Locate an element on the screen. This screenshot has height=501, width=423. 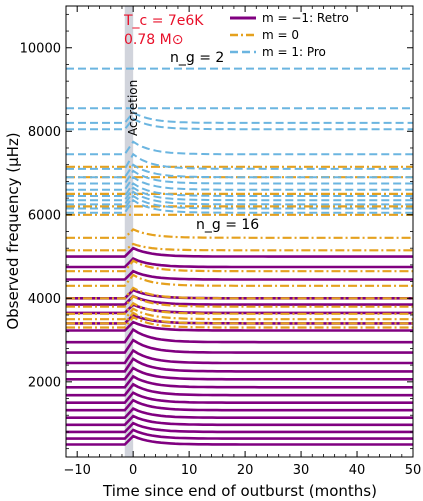
y-tick-label: 6000 is located at coordinates (44, 215).